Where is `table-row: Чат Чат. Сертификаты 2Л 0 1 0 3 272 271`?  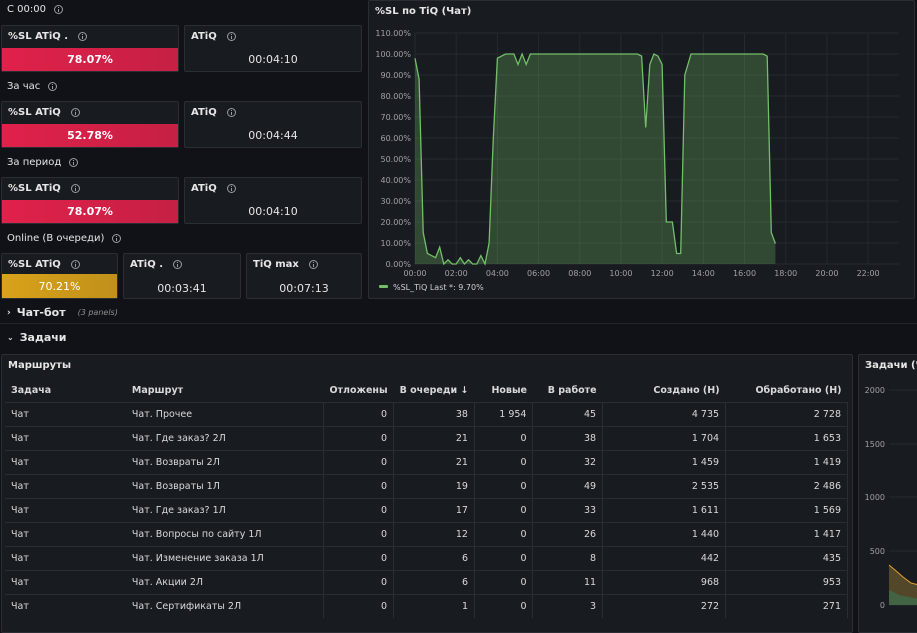 table-row: Чат Чат. Сертификаты 2Л 0 1 0 3 272 271 is located at coordinates (426, 605).